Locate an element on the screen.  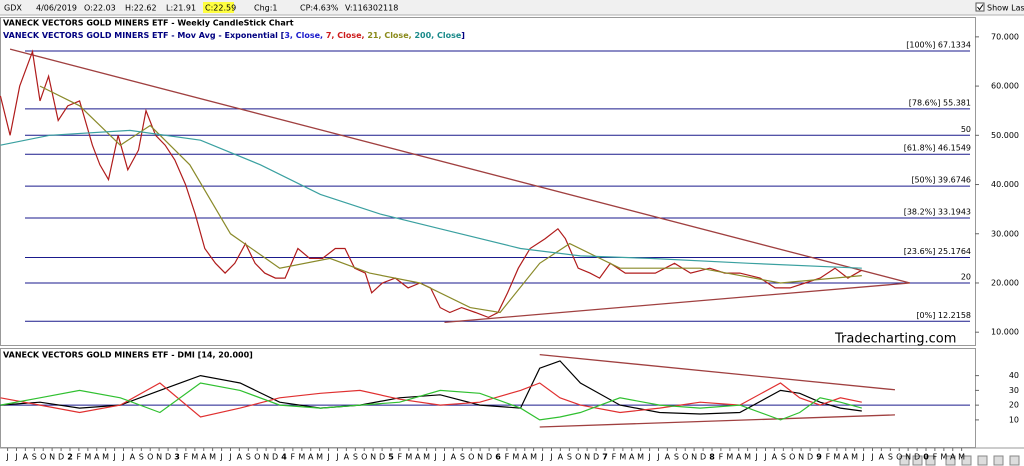
watermark: Tradecharting.com is located at coordinates (895, 339).